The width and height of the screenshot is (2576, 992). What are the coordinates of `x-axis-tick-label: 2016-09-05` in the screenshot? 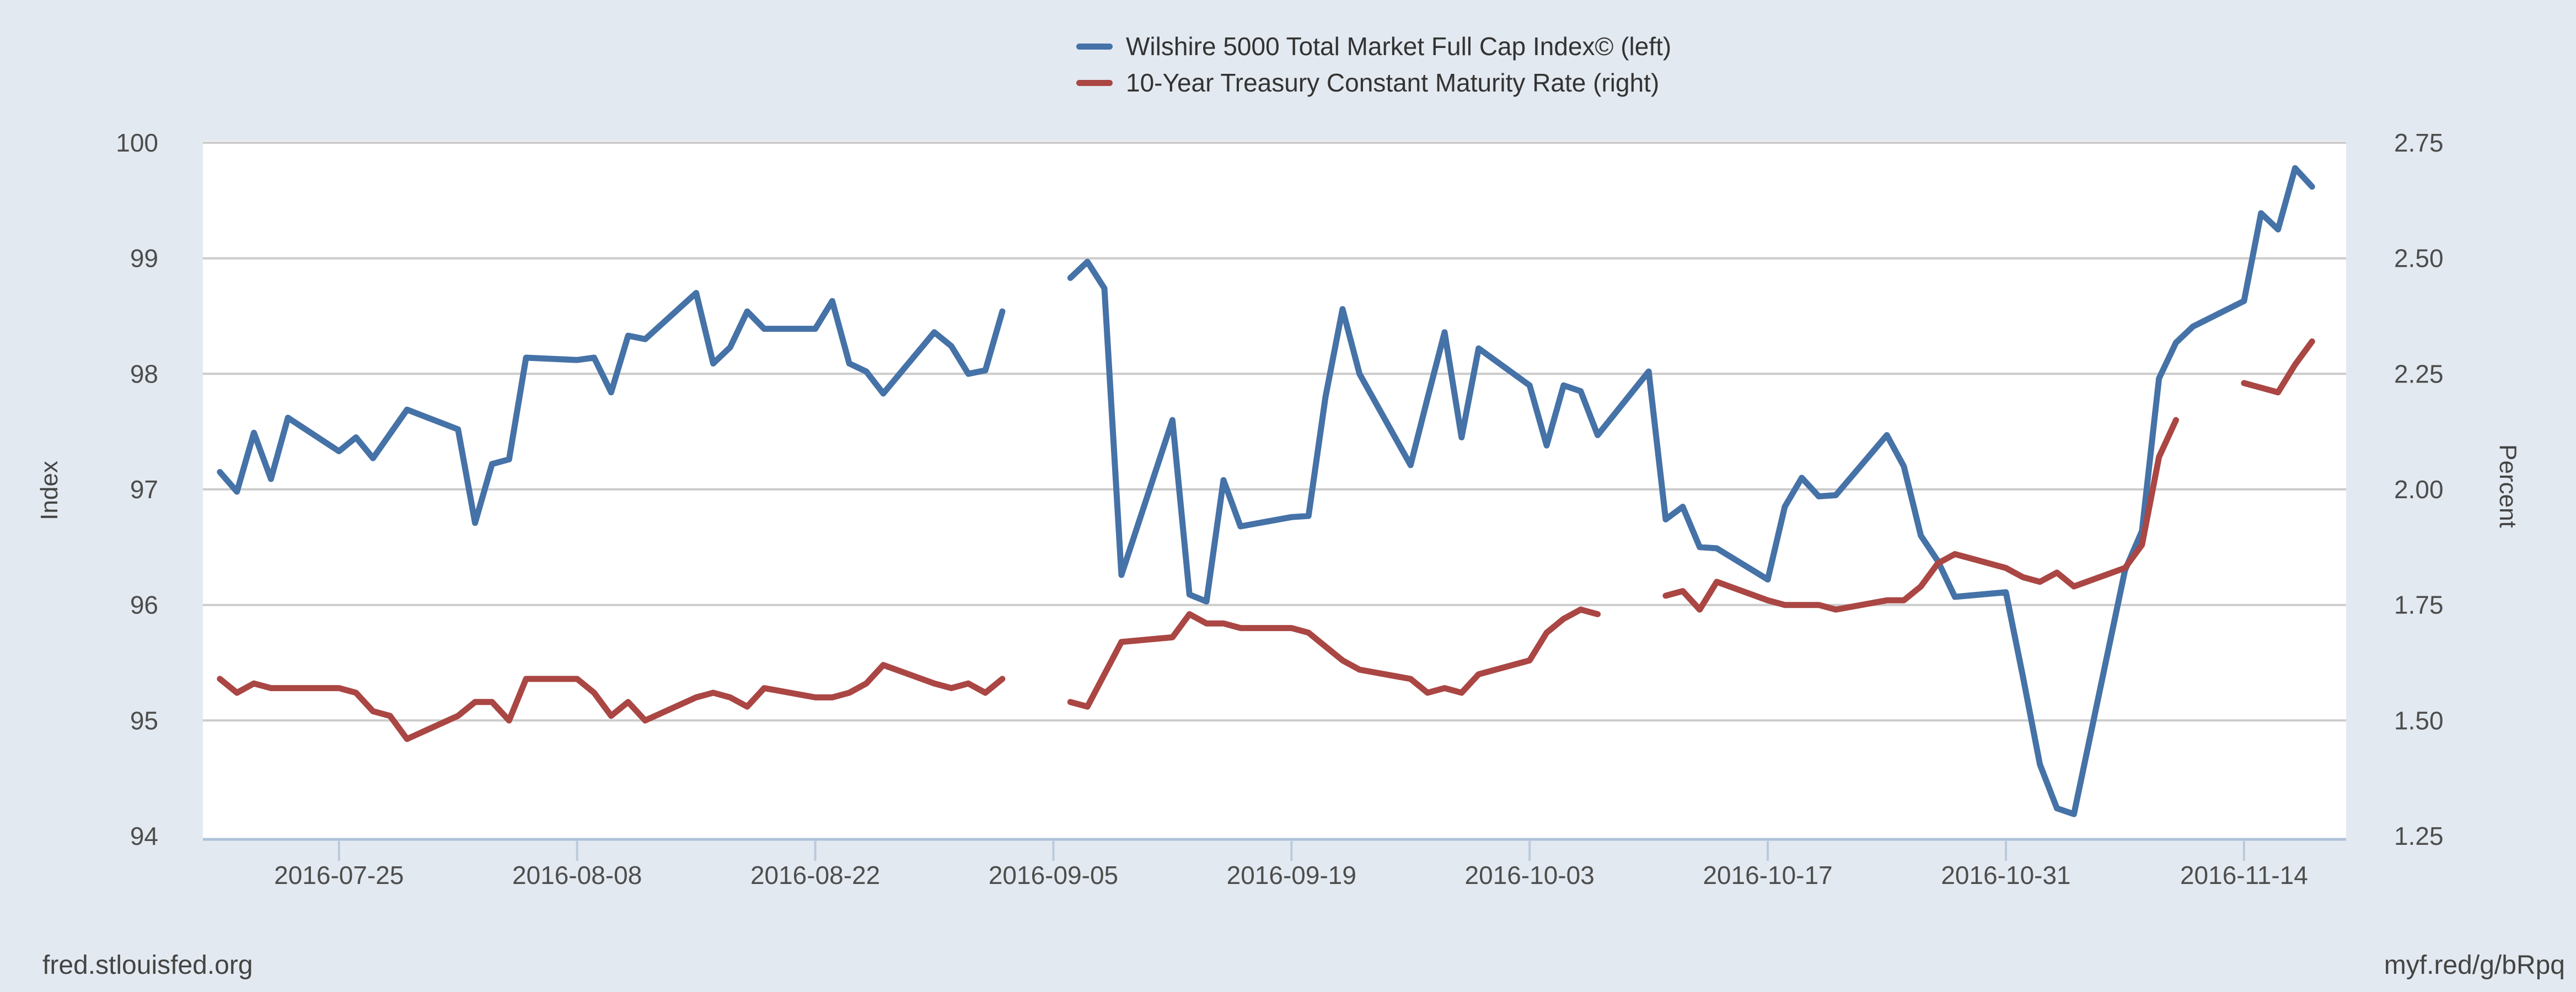 It's located at (1053, 875).